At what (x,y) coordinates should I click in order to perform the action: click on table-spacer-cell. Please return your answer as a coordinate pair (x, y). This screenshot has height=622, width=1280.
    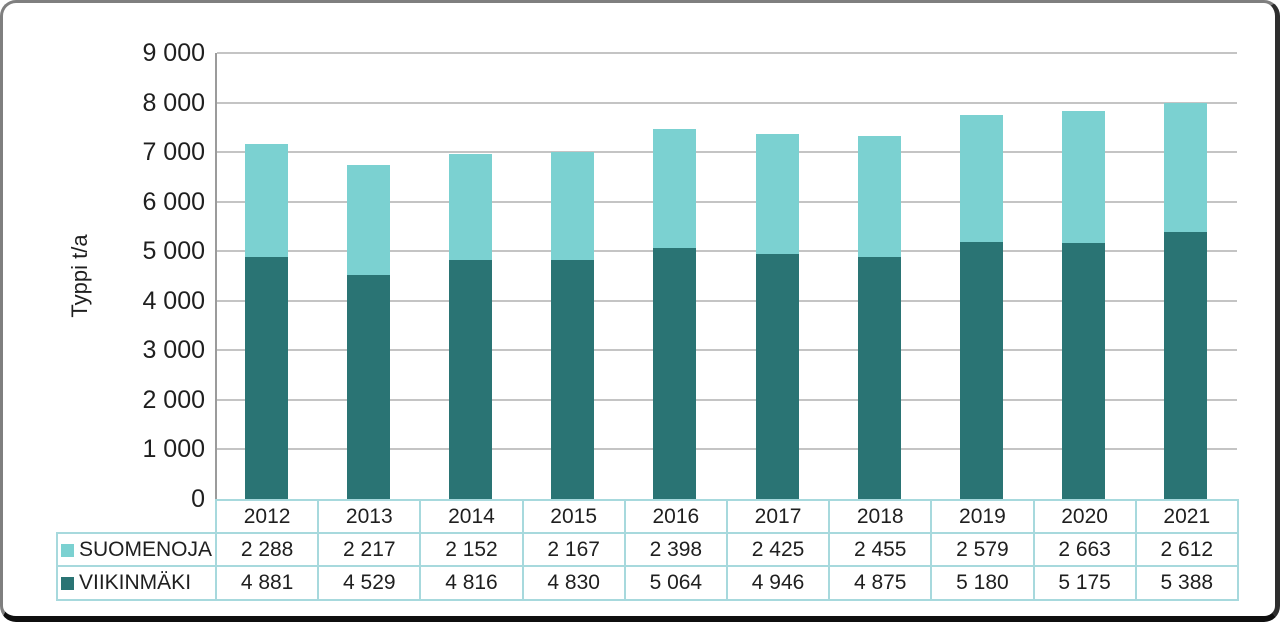
    Looking at the image, I should click on (136, 516).